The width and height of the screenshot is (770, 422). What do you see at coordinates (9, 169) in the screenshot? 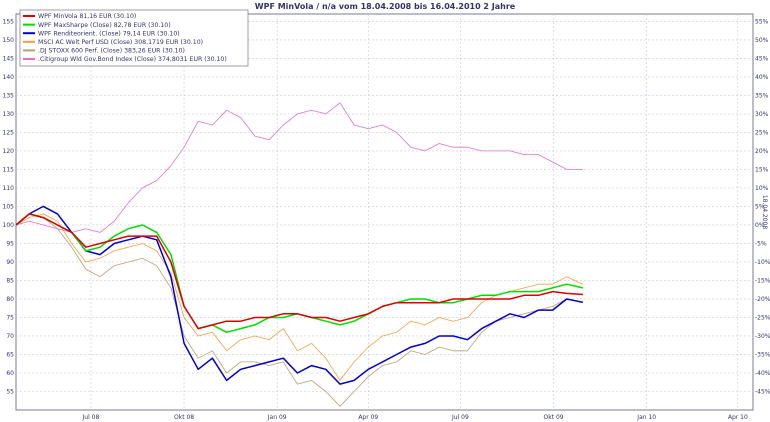
I see `y-tick-label: 115` at bounding box center [9, 169].